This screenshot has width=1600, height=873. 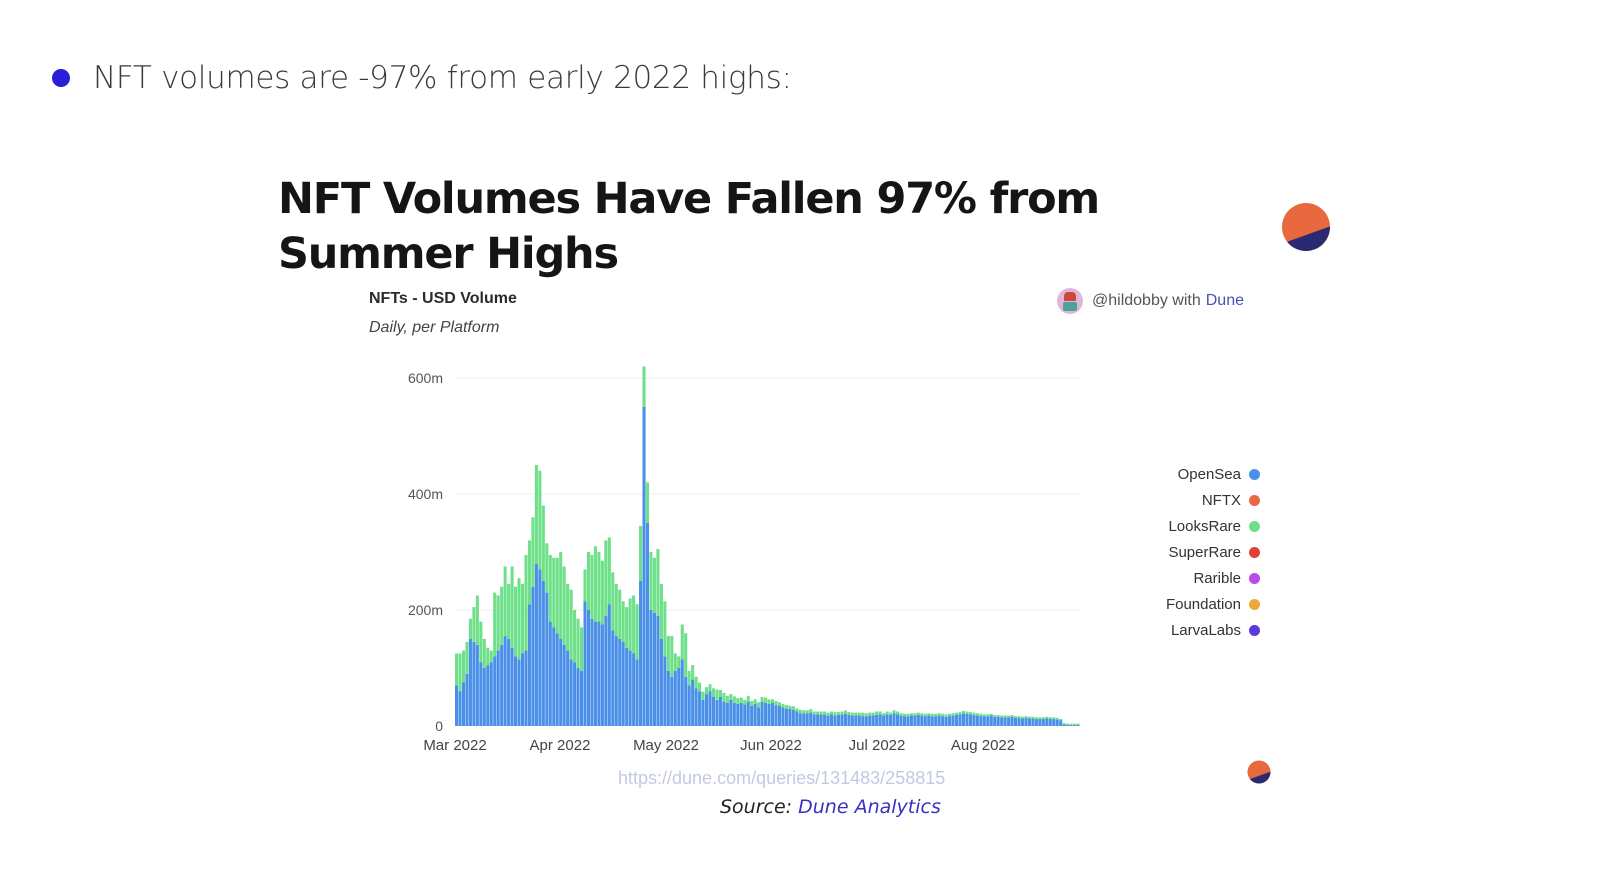 I want to click on legend-label: Rarible, so click(x=1217, y=578).